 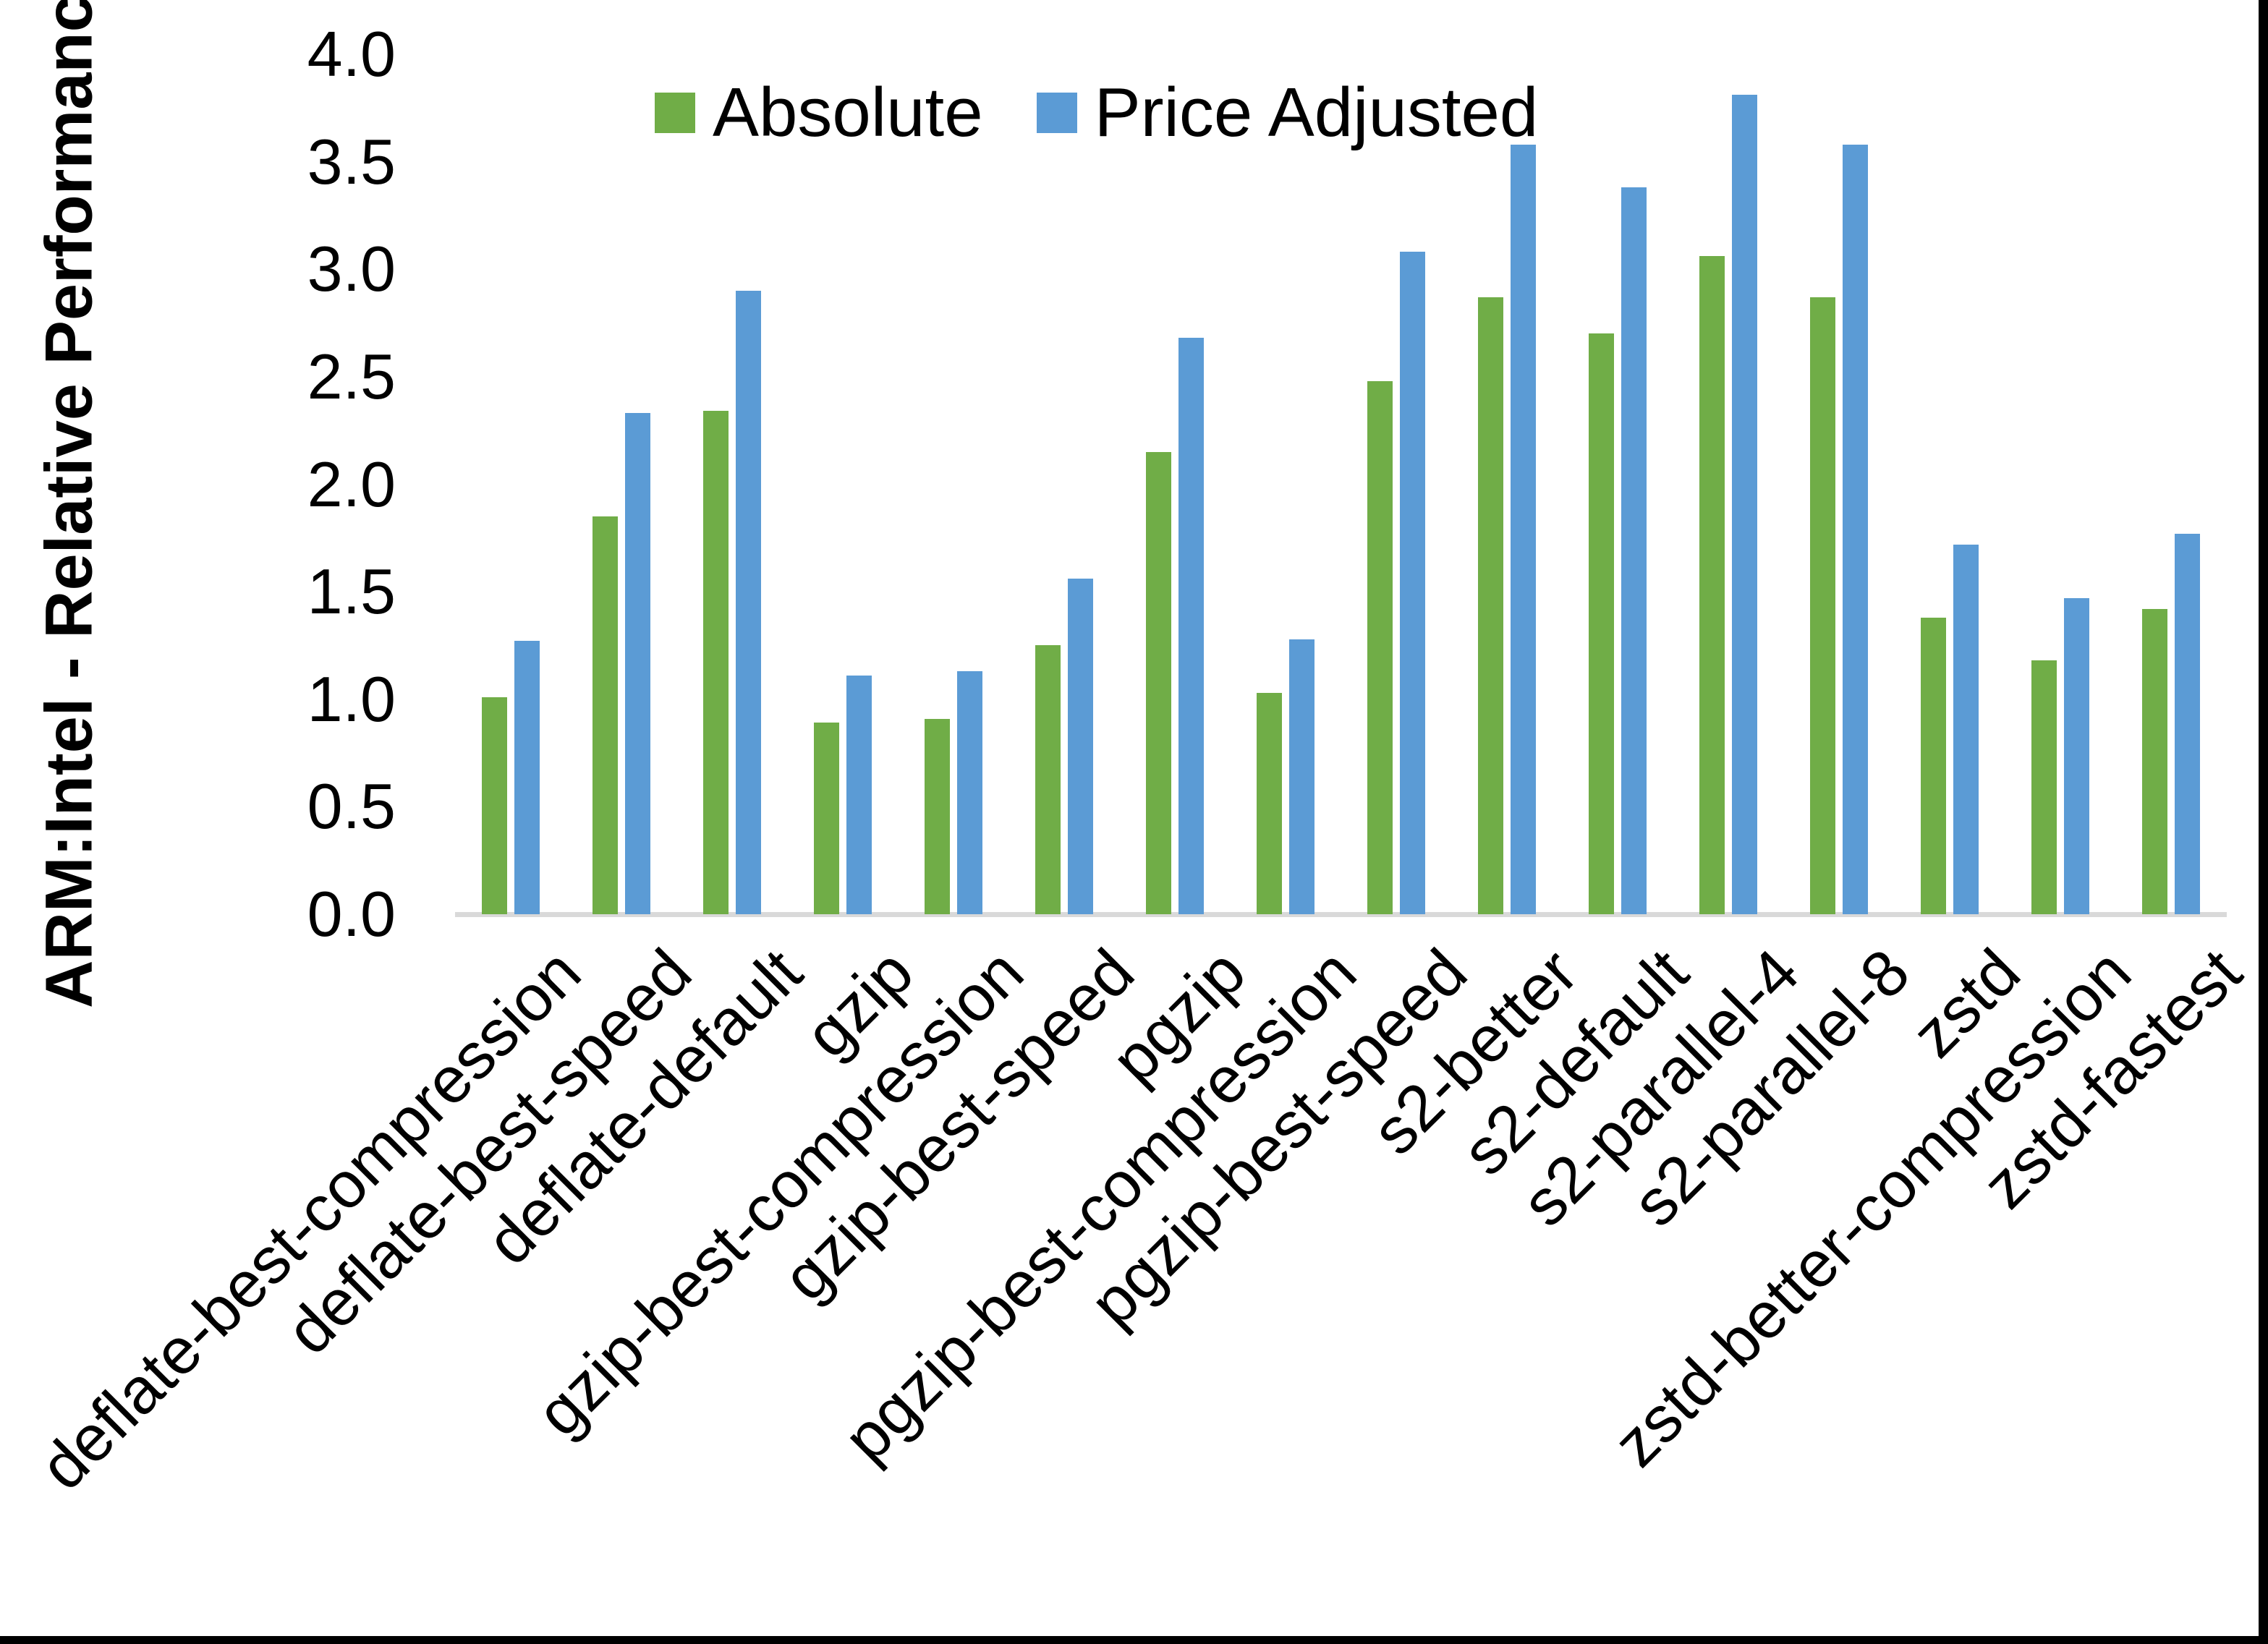 I want to click on bar-price-adjusted-s2-better, so click(x=1524, y=529).